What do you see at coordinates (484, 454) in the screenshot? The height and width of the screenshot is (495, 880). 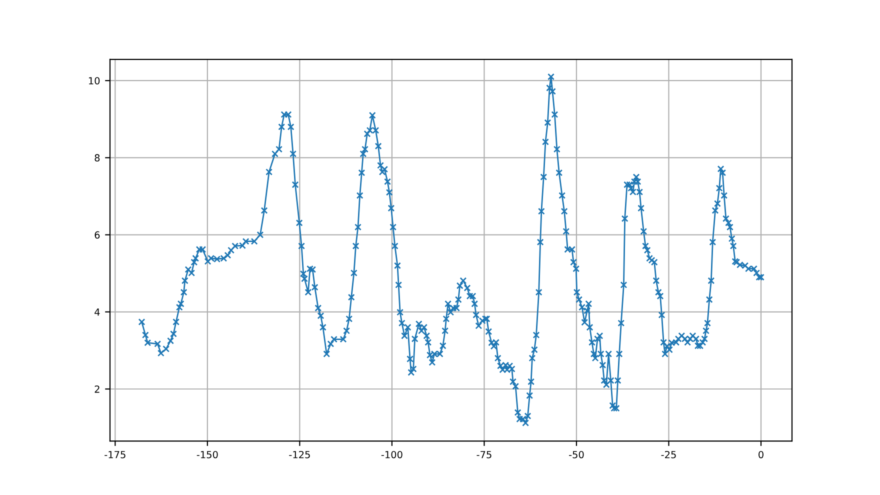 I see `x-tick-label: -75` at bounding box center [484, 454].